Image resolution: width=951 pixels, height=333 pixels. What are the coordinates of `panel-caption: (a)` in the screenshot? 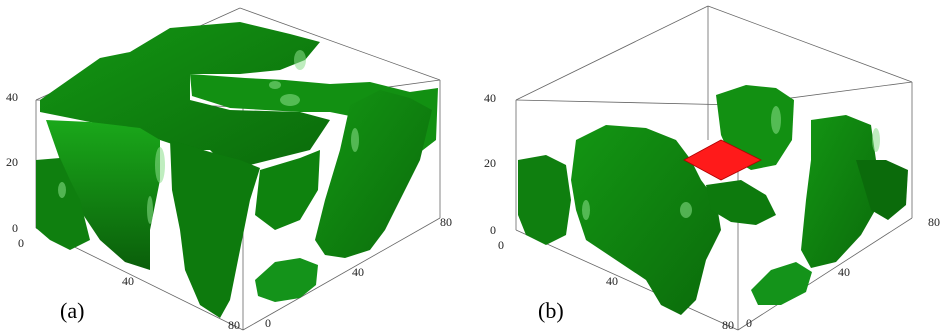 It's located at (72, 310).